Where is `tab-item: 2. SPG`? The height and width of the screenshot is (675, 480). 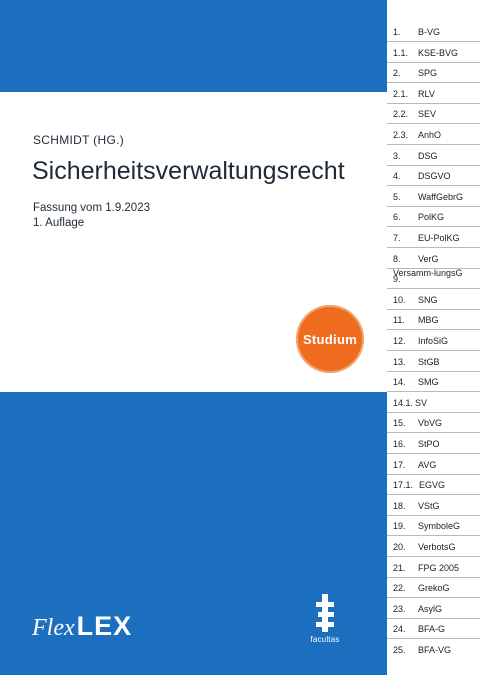 tab-item: 2. SPG is located at coordinates (433, 73).